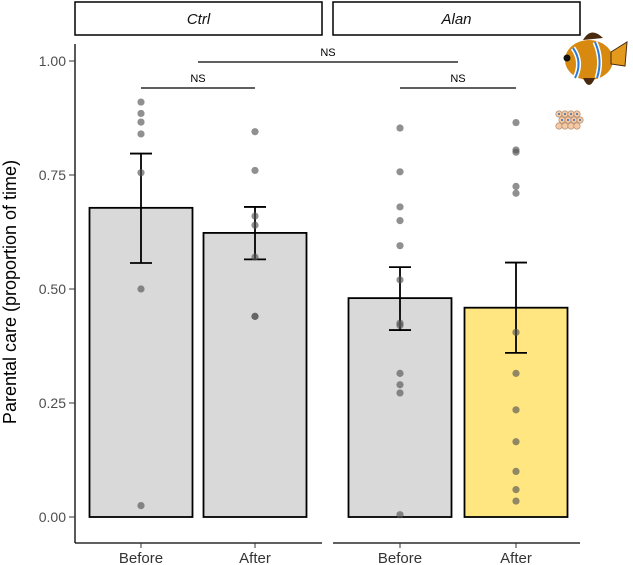 This screenshot has width=633, height=565. I want to click on bar-ctrl-after, so click(255, 375).